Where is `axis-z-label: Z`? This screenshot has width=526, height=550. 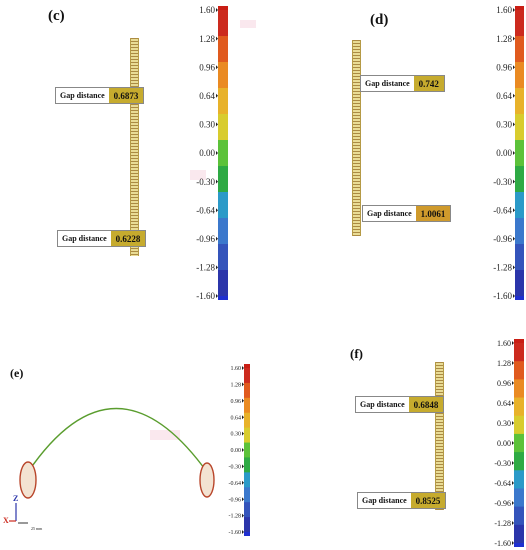 axis-z-label: Z is located at coordinates (16, 498).